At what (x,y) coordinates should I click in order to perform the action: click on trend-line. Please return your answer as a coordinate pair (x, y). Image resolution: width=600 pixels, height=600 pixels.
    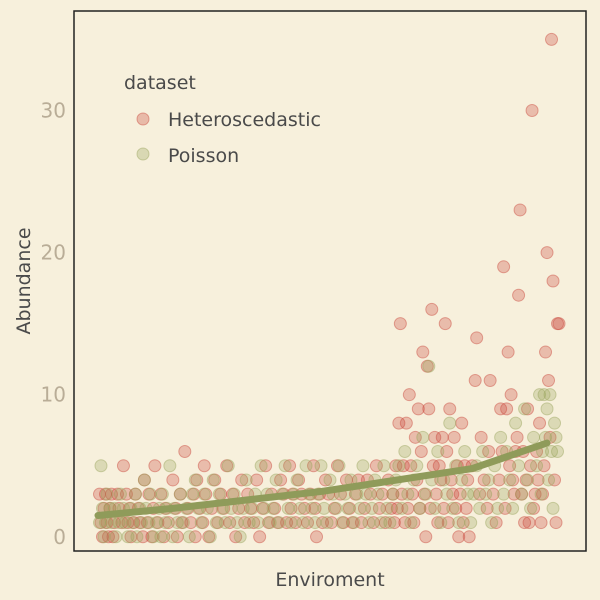
    Looking at the image, I should click on (322, 479).